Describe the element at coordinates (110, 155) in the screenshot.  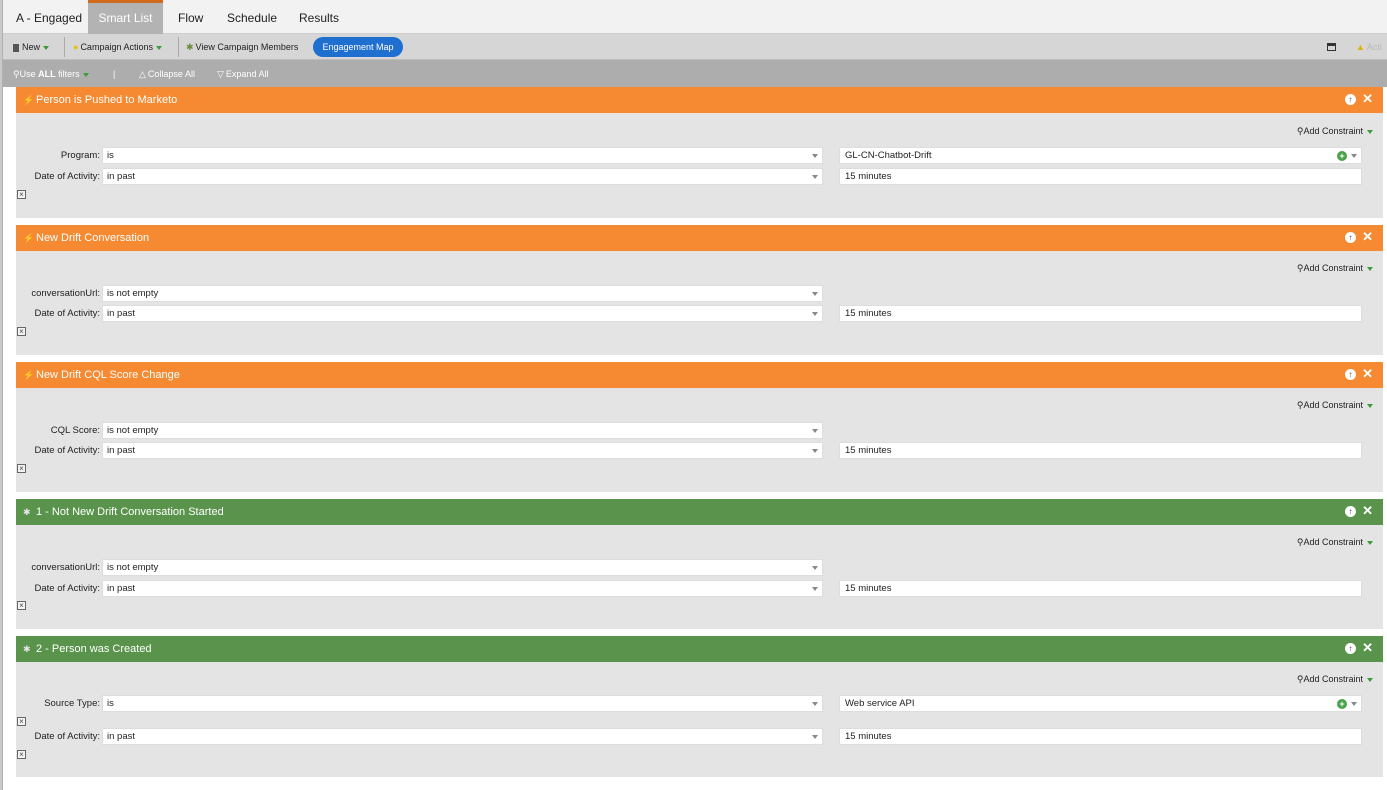
I see `operator-value: is` at that location.